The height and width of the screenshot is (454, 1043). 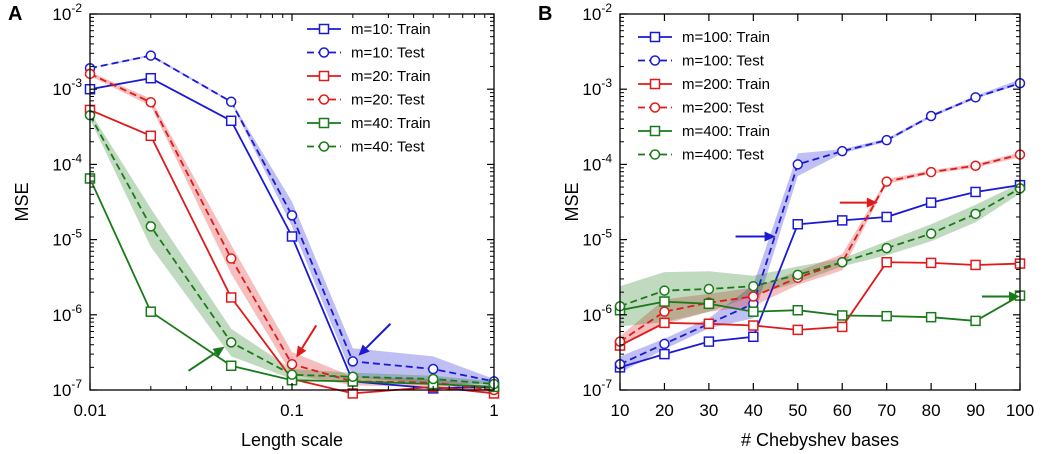 I want to click on y-axis-title: MSE, so click(x=22, y=201).